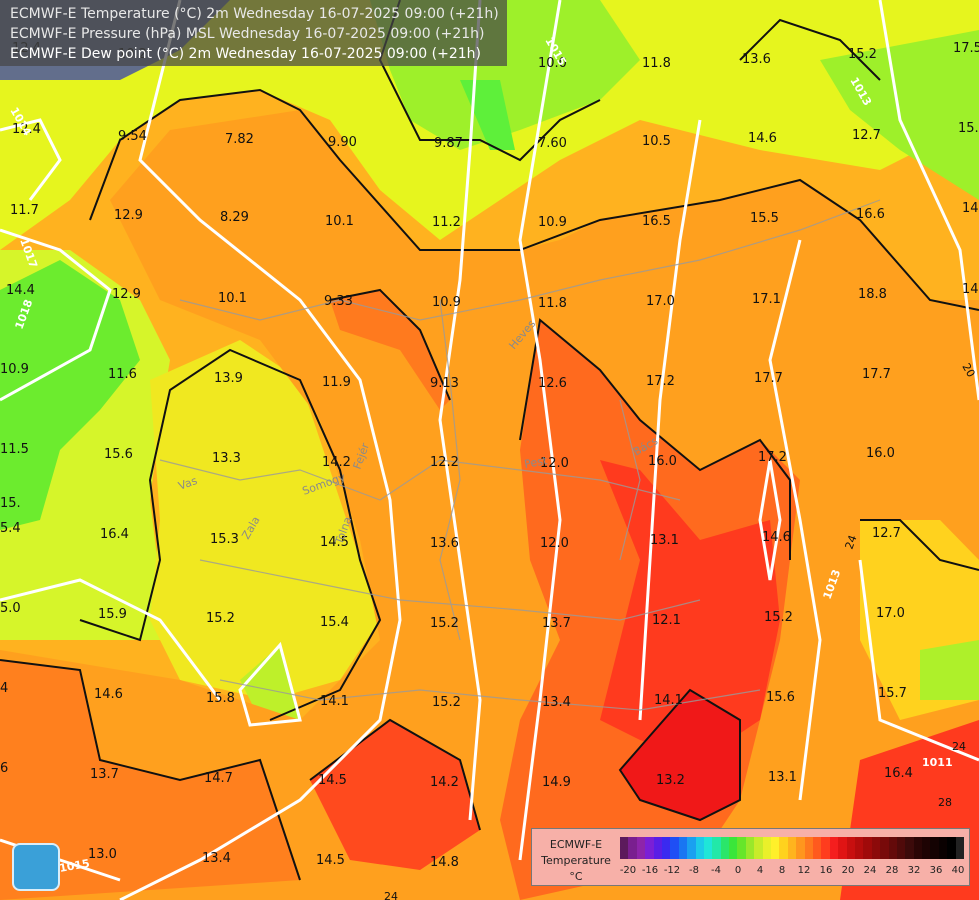 Image resolution: width=979 pixels, height=900 pixels. What do you see at coordinates (150, 780) in the screenshot?
I see `temp-zone-redorange-sw` at bounding box center [150, 780].